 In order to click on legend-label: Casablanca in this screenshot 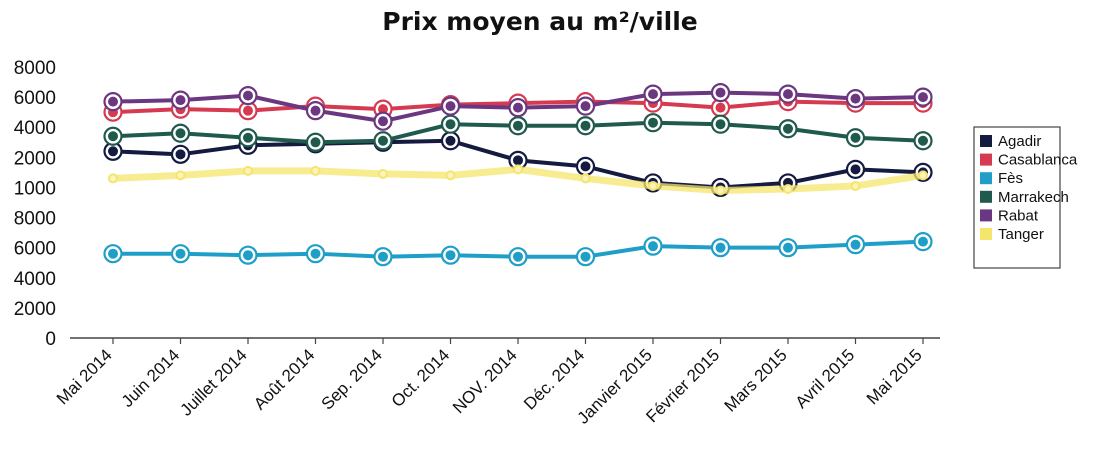, I will do `click(1038, 160)`.